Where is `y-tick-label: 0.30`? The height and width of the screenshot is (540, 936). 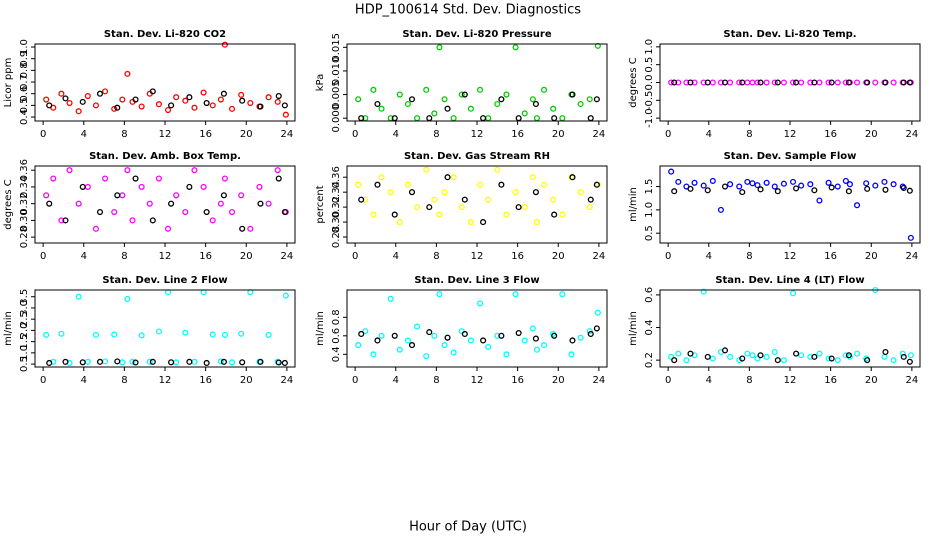
y-tick-label: 0.30 is located at coordinates (336, 222).